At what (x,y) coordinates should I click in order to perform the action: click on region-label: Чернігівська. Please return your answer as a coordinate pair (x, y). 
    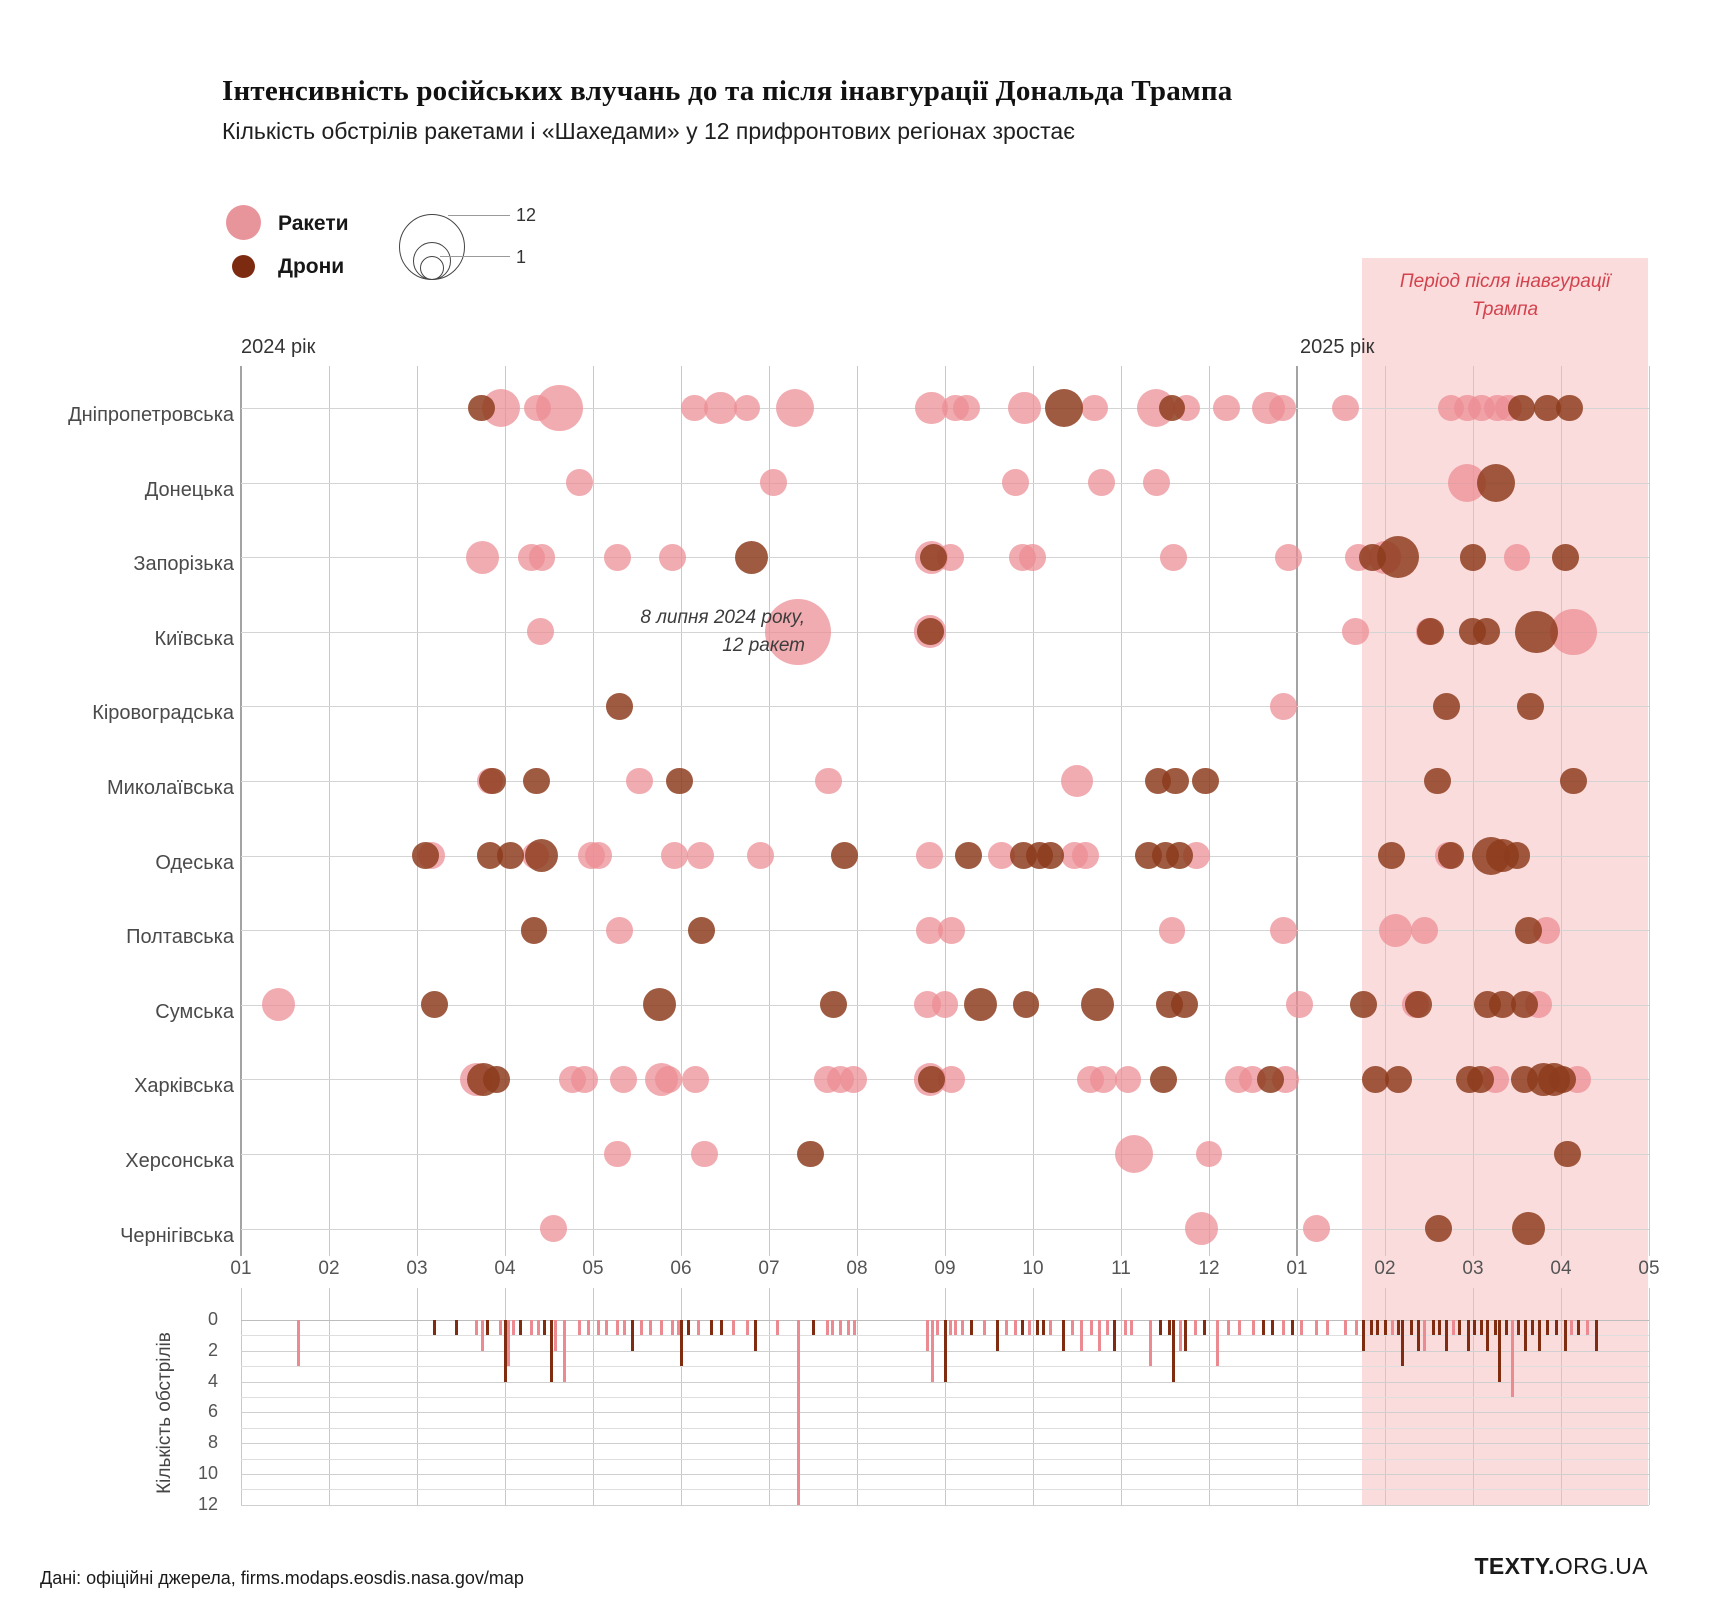
    Looking at the image, I should click on (177, 1235).